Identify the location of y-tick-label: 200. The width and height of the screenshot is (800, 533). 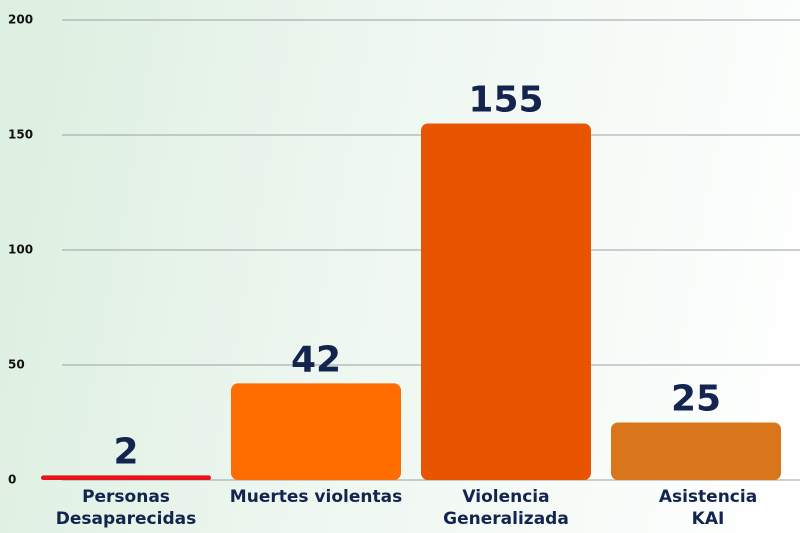
(20, 20).